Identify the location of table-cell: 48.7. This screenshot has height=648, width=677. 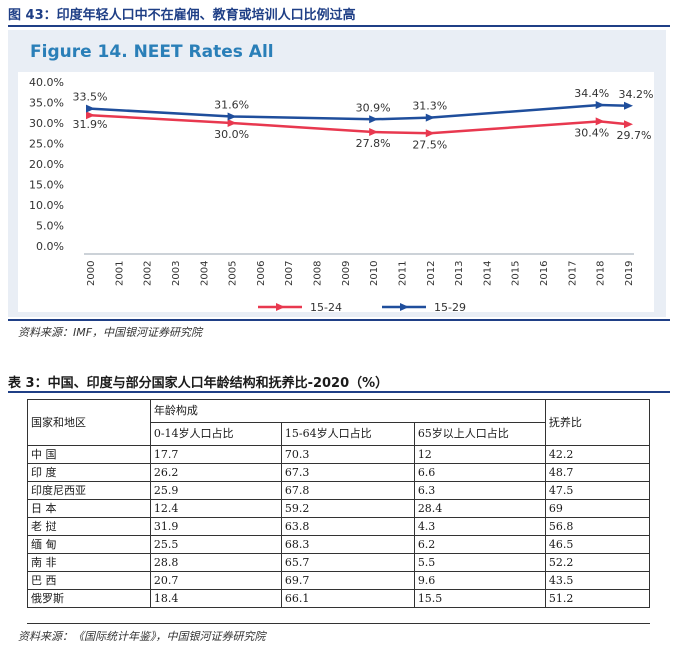
(597, 472).